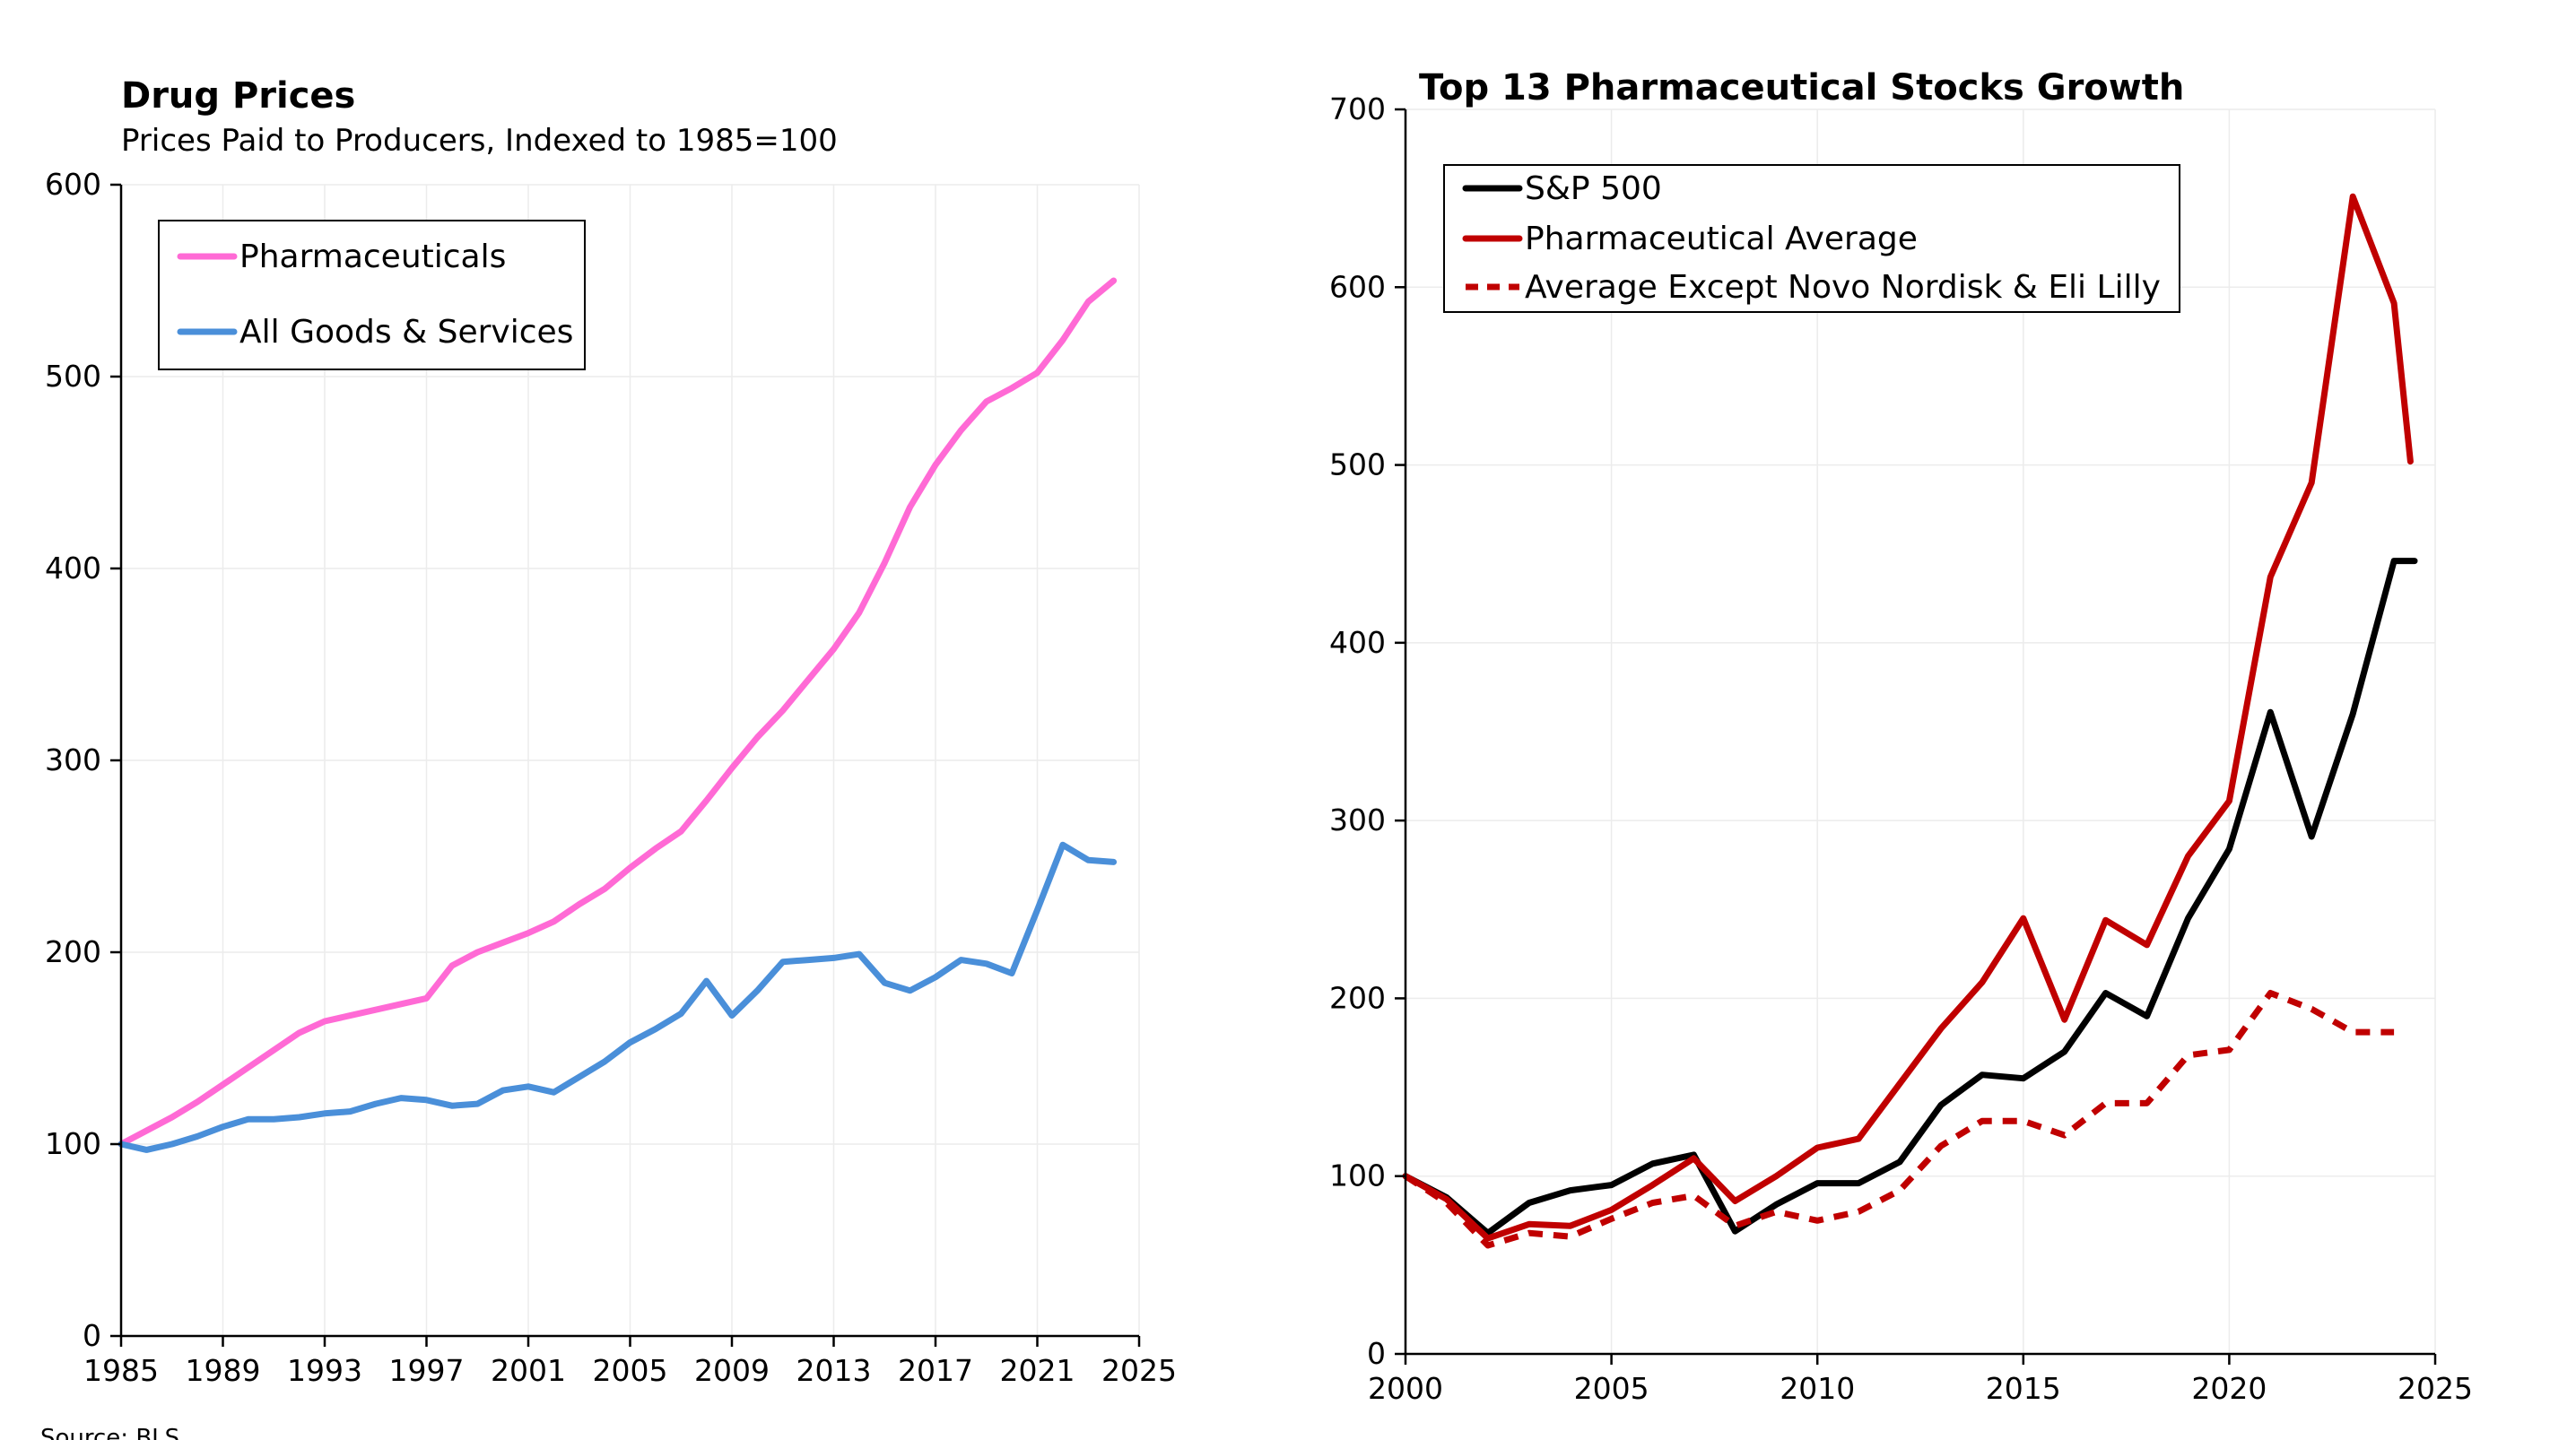 The height and width of the screenshot is (1440, 2576). Describe the element at coordinates (1357, 108) in the screenshot. I see `pharma-stocks-y-tick-label: 700` at that location.